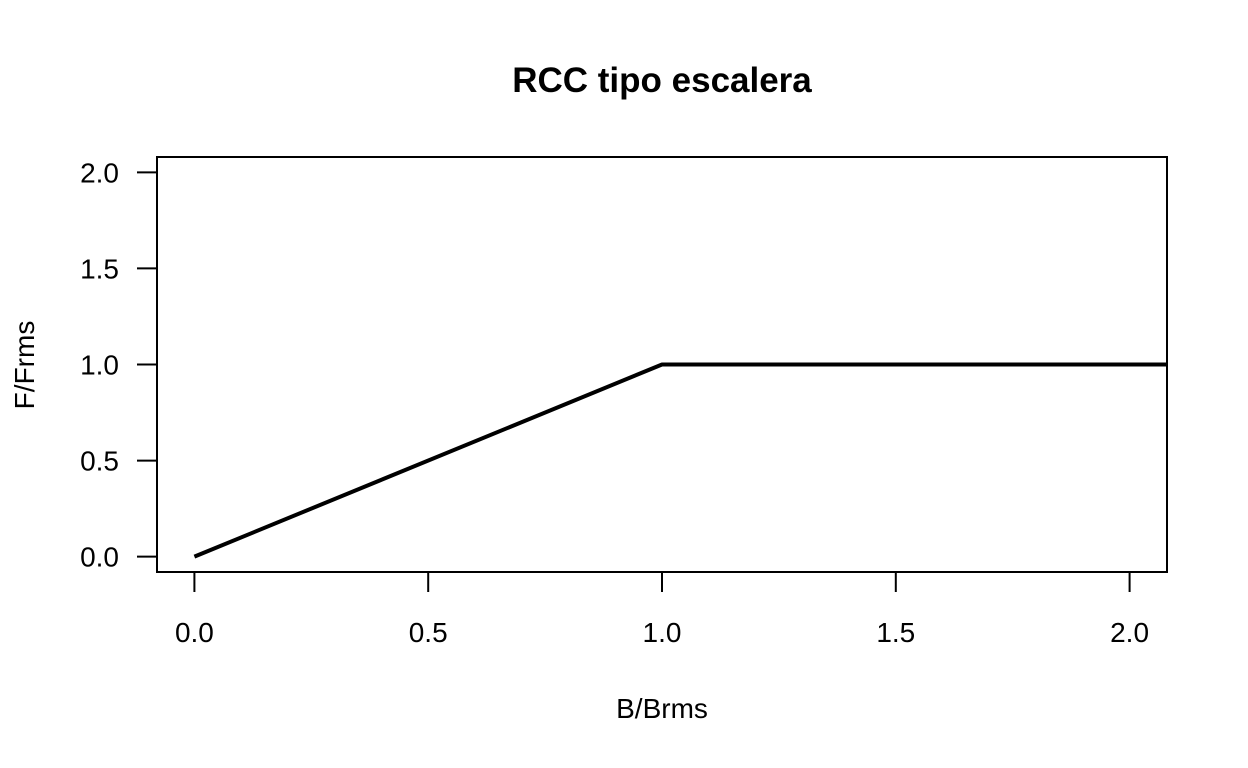  I want to click on y-axis-label: F/Frms, so click(24, 365).